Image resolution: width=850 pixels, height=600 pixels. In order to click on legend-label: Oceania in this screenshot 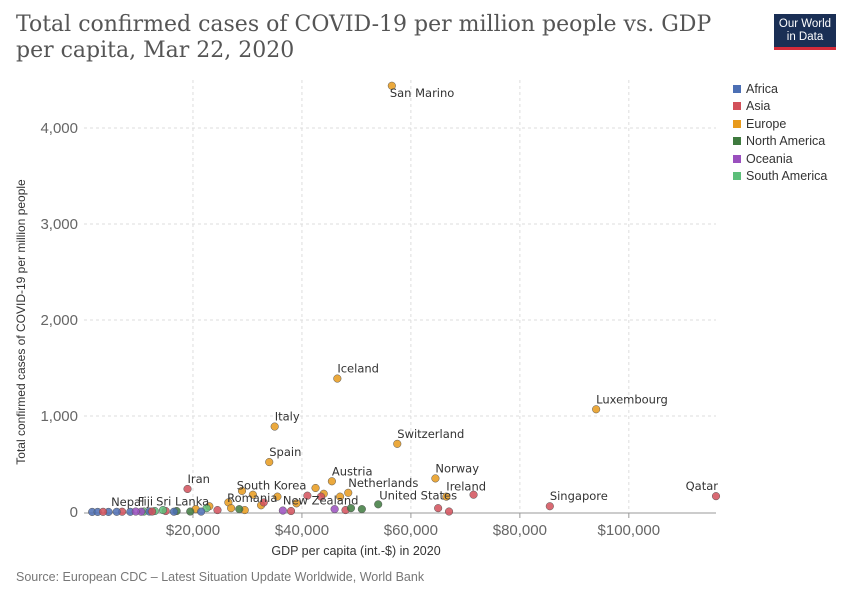, I will do `click(769, 158)`.